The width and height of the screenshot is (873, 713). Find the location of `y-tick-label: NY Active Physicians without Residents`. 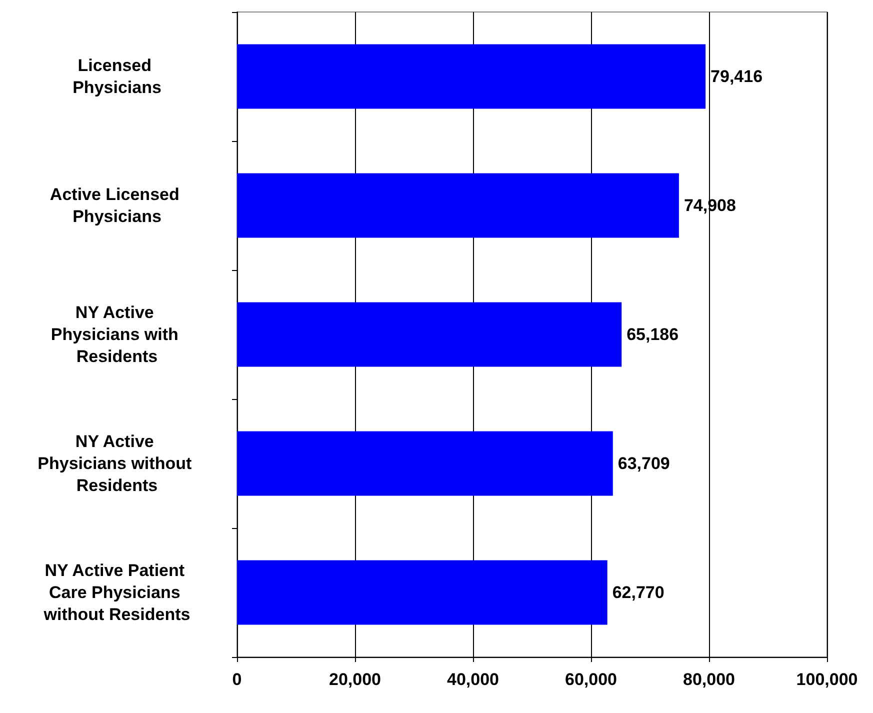

y-tick-label: NY Active Physicians without Residents is located at coordinates (117, 463).